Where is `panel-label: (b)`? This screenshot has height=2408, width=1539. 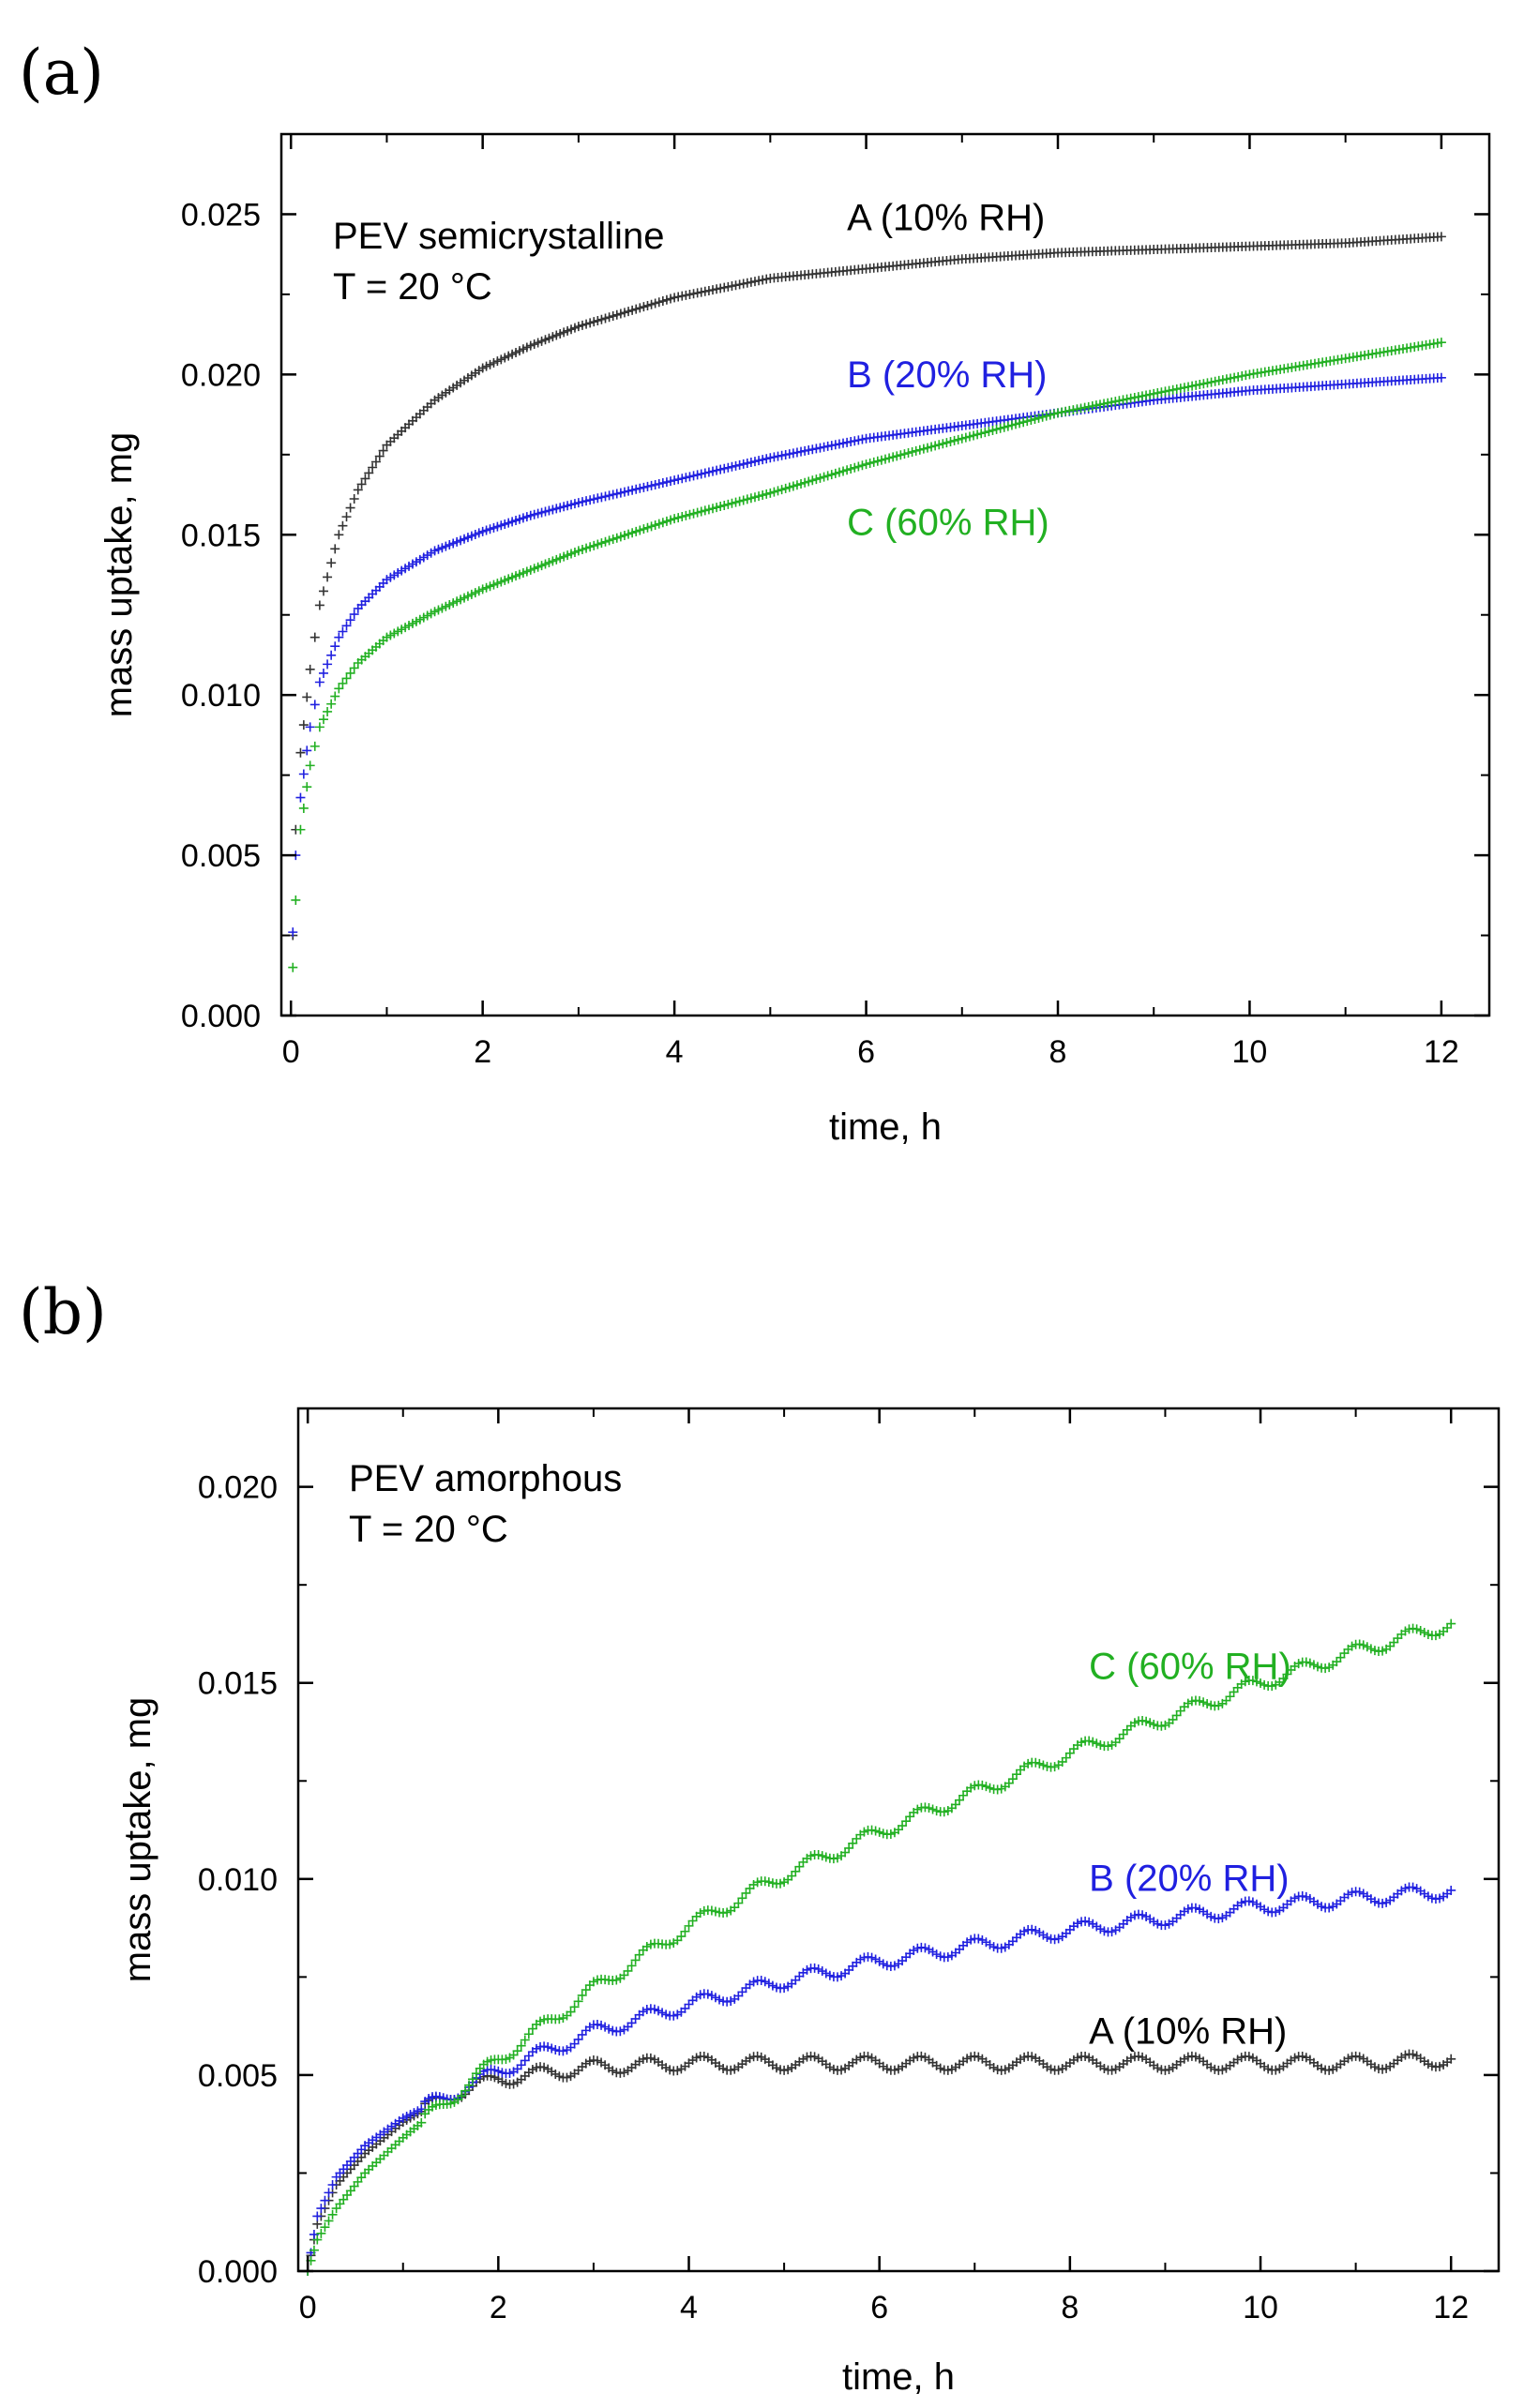
panel-label: (b) is located at coordinates (63, 1312).